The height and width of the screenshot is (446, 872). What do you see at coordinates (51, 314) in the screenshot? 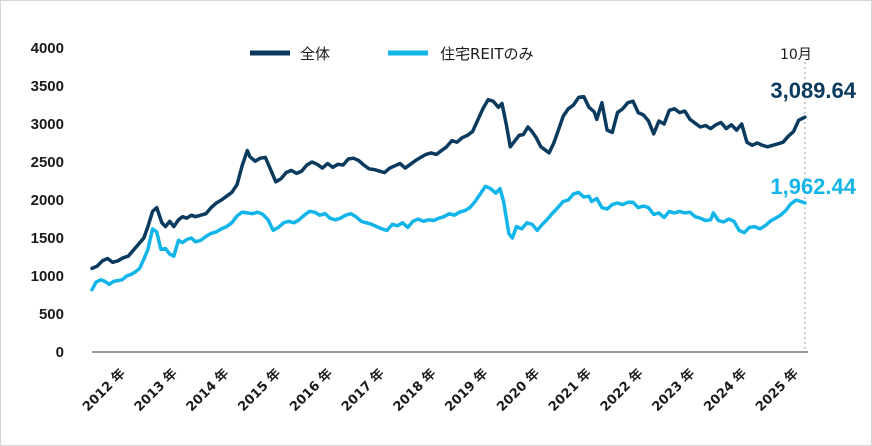
I see `y-tick-label: 500` at bounding box center [51, 314].